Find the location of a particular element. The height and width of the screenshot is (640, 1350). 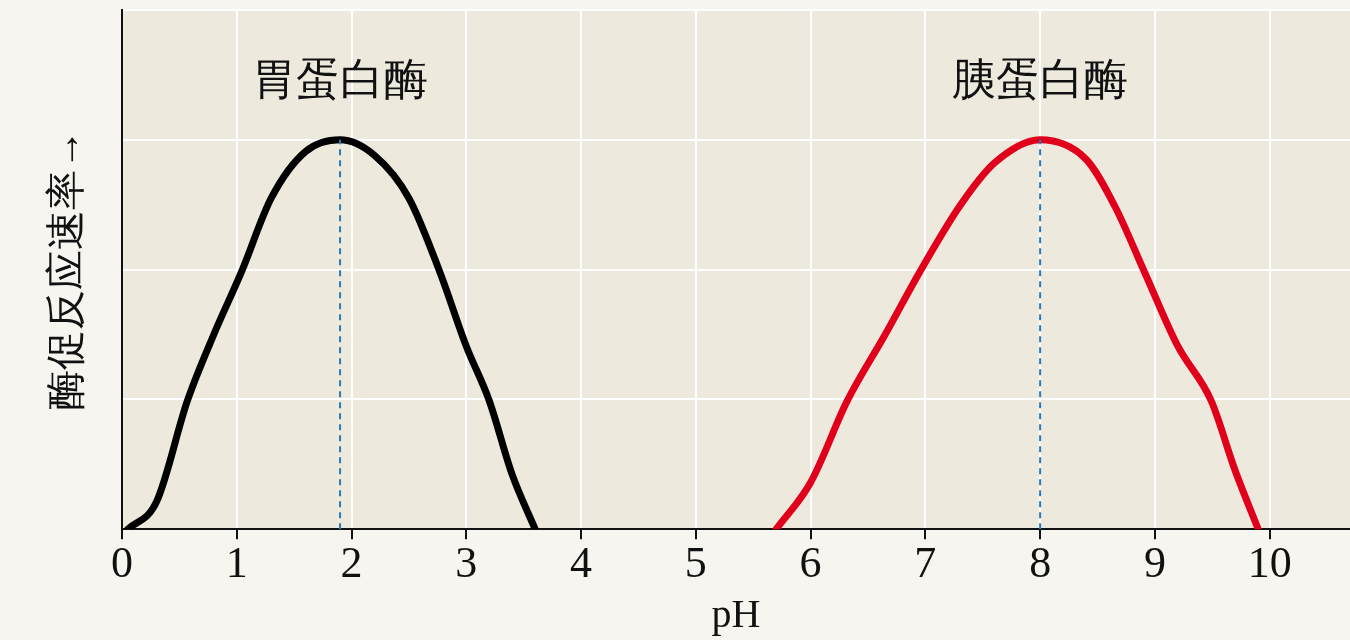

x-tick-label: 4 is located at coordinates (581, 563).